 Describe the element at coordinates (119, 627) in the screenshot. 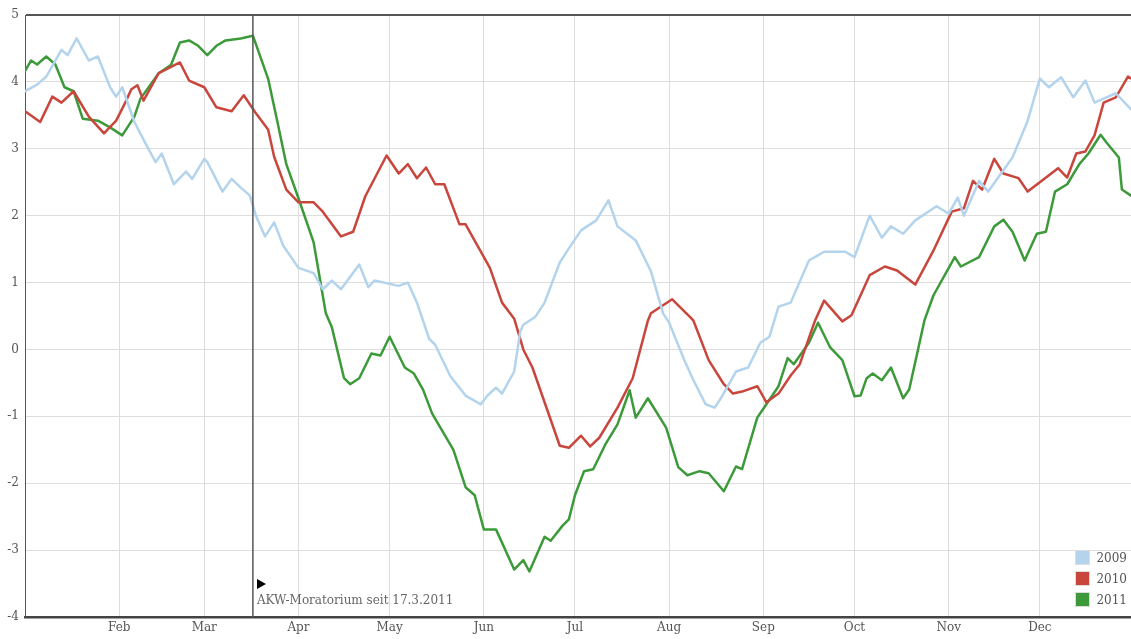

I see `x-tick-label: Feb` at that location.